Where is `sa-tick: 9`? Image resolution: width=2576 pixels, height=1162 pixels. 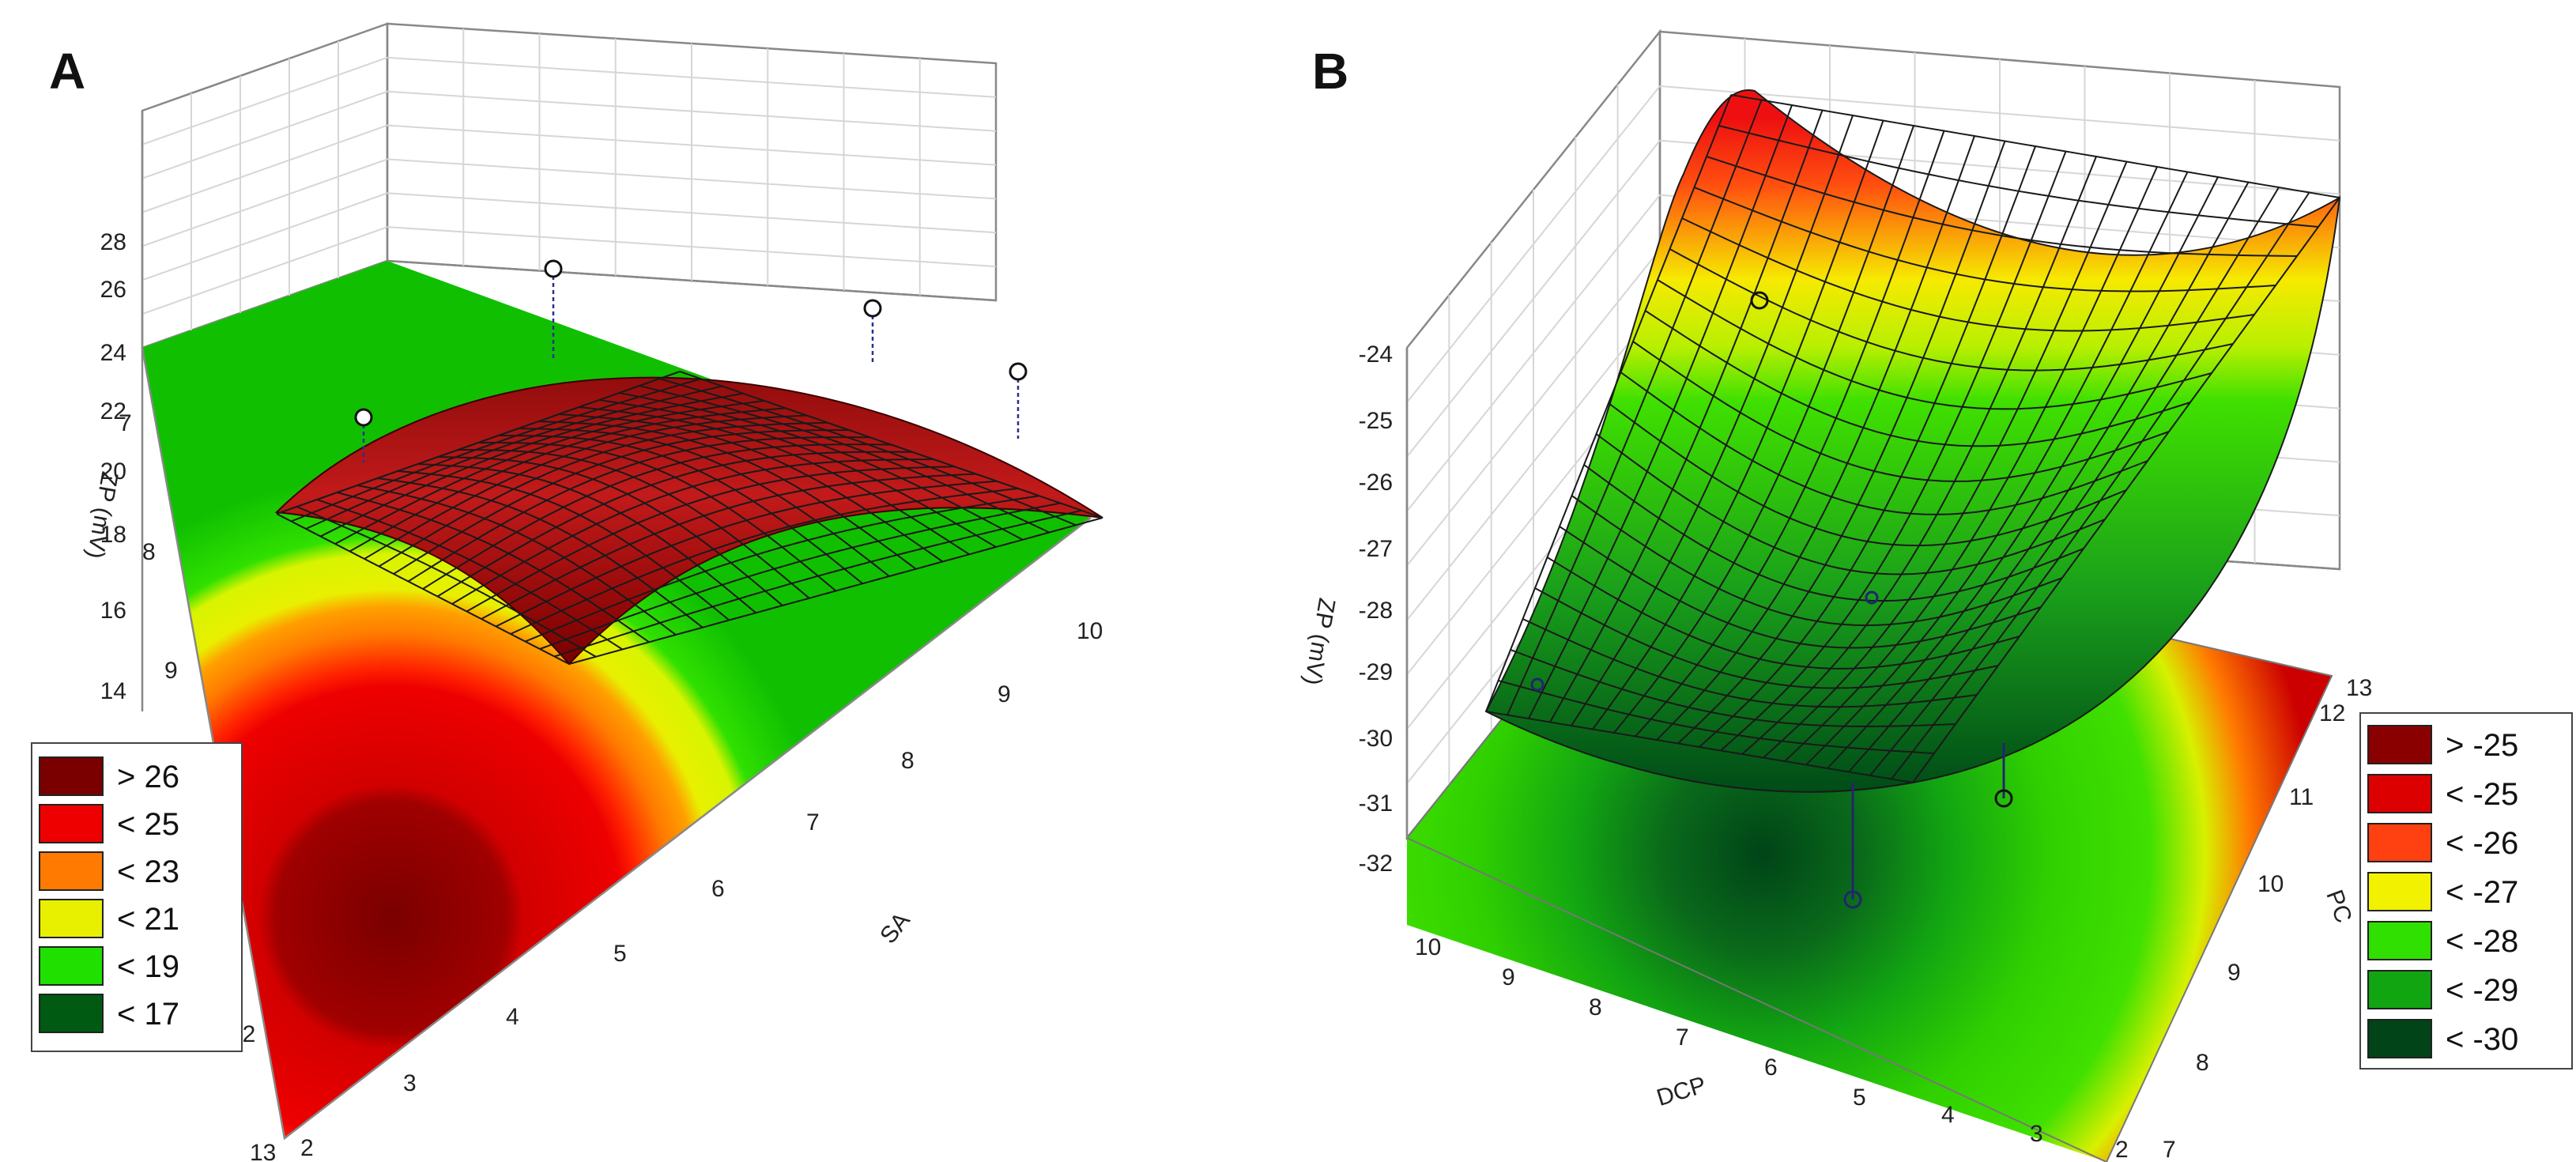
sa-tick: 9 is located at coordinates (1004, 694).